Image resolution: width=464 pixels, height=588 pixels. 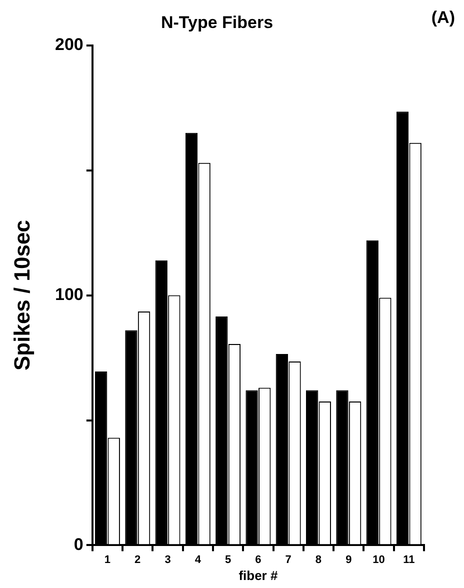 I want to click on x-tick-label: 1, so click(x=107, y=560).